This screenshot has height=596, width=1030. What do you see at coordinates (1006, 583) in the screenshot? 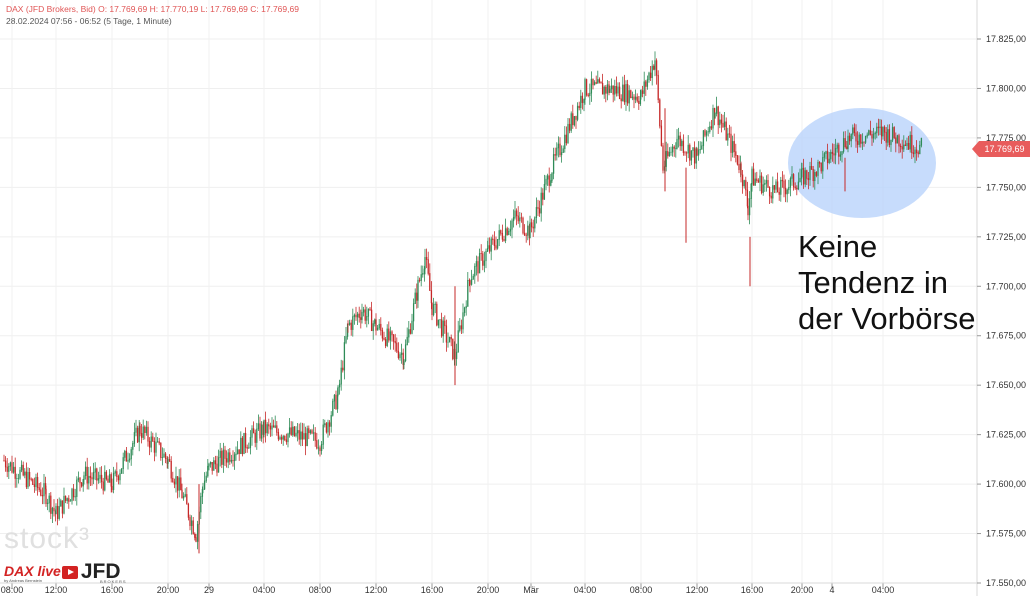
I see `y-tick-label: 17.550,00` at bounding box center [1006, 583].